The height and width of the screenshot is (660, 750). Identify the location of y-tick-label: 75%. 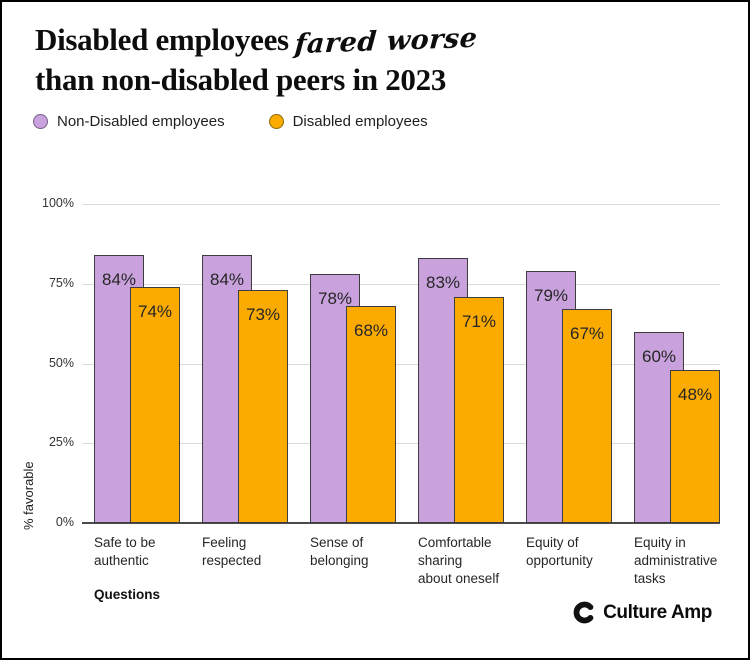
(61, 282).